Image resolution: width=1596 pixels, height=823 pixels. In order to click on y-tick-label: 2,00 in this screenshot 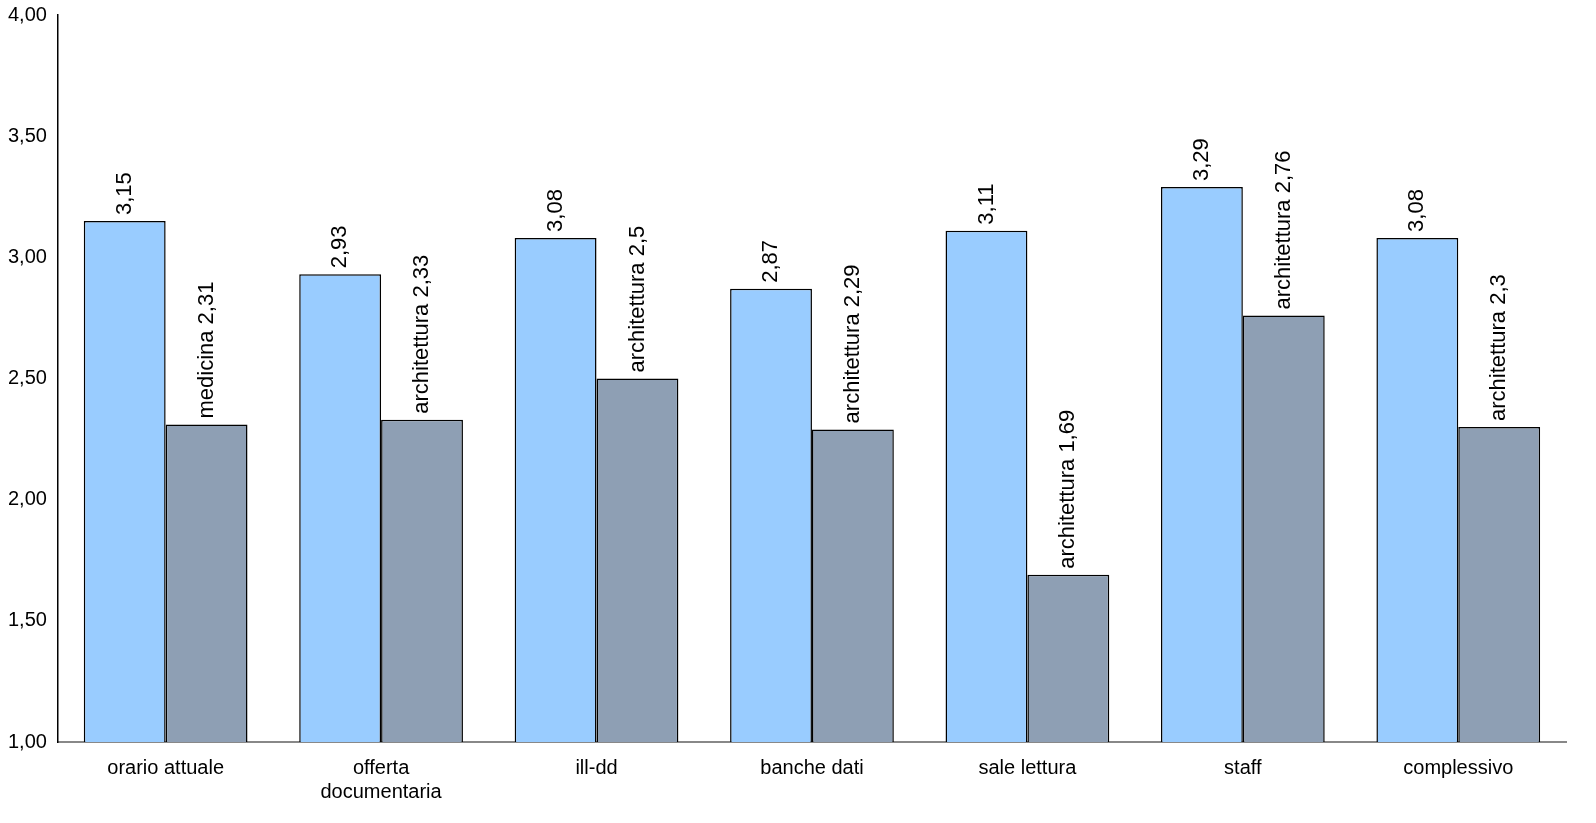, I will do `click(27, 498)`.